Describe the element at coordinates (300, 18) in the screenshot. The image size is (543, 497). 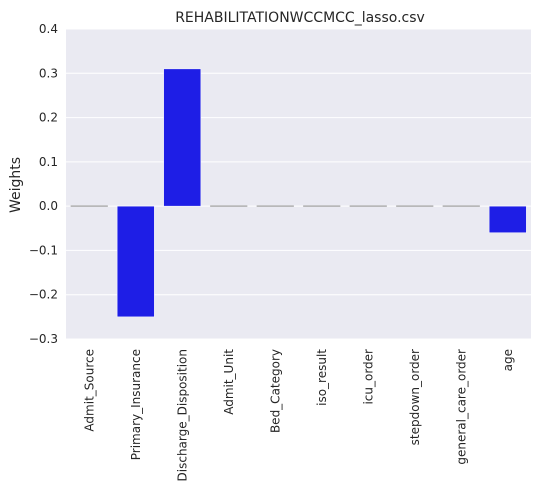
I see `chart-title: REHABILITATIONWCCMCC_lasso.csv` at that location.